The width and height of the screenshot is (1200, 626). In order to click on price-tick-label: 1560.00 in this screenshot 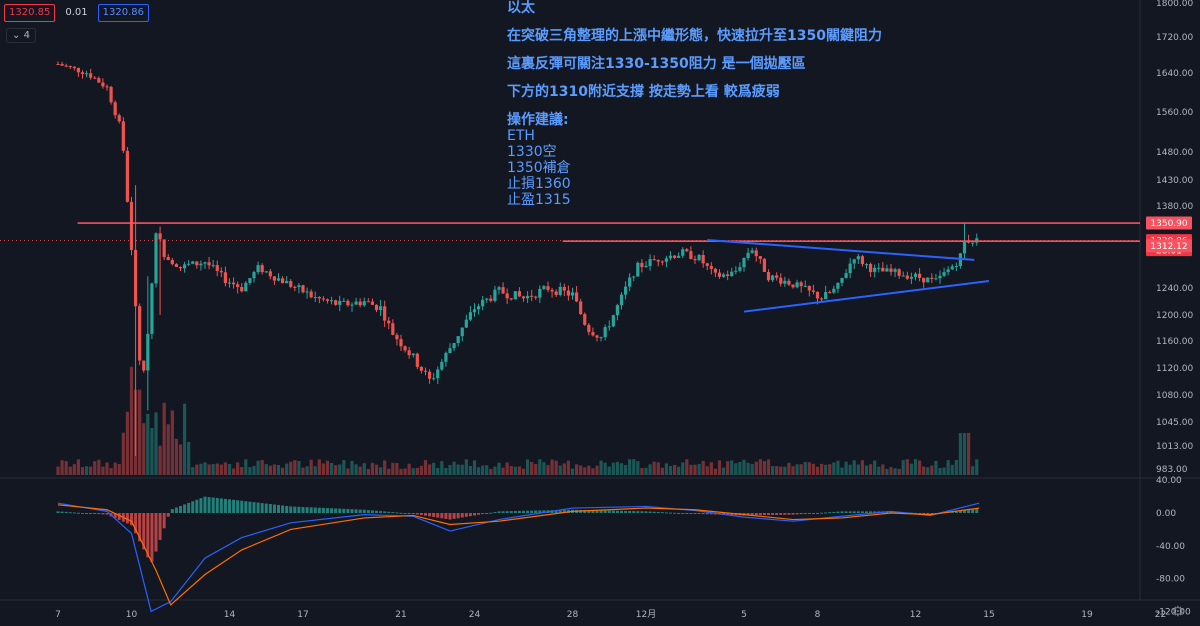, I will do `click(1174, 113)`.